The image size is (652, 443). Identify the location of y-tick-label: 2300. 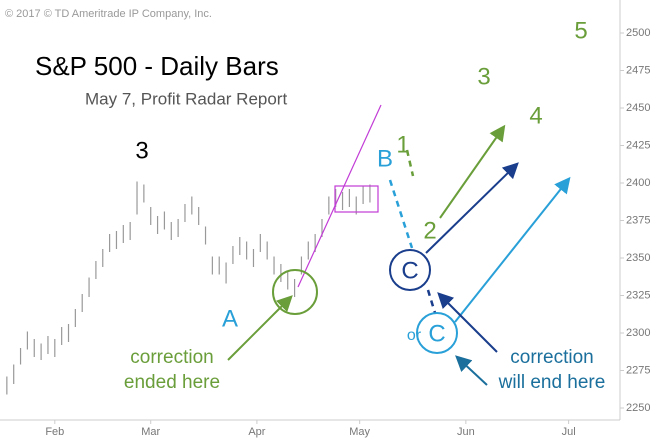
(638, 333).